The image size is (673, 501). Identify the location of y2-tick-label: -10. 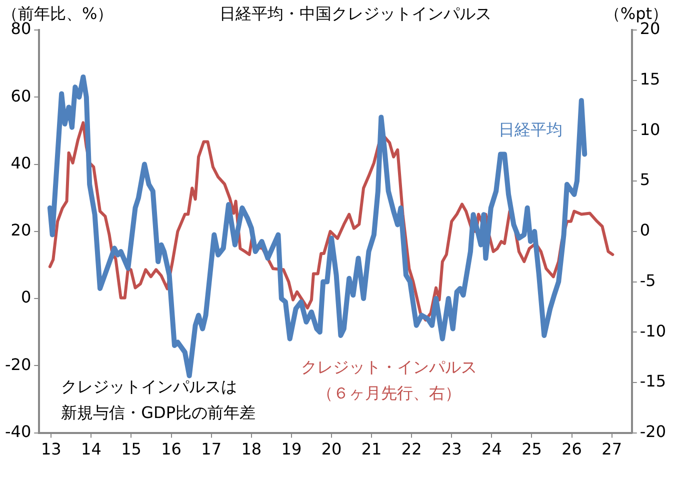
(653, 330).